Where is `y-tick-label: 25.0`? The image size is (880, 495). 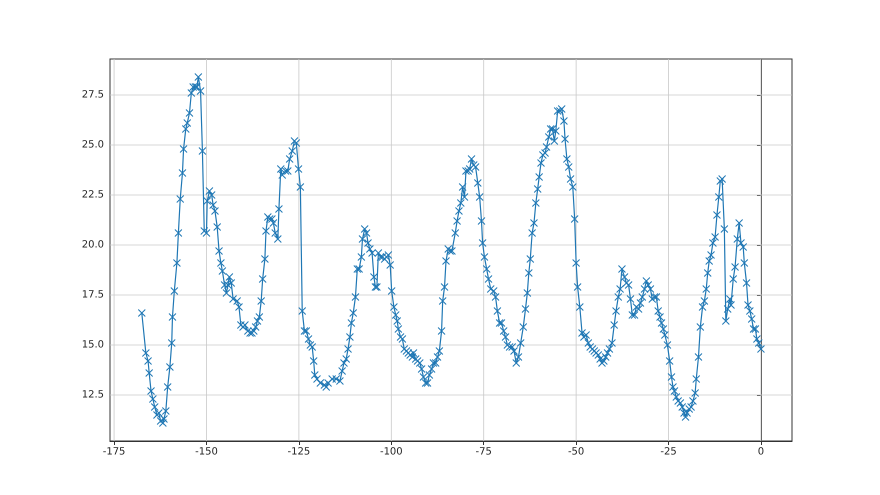 y-tick-label: 25.0 is located at coordinates (93, 145).